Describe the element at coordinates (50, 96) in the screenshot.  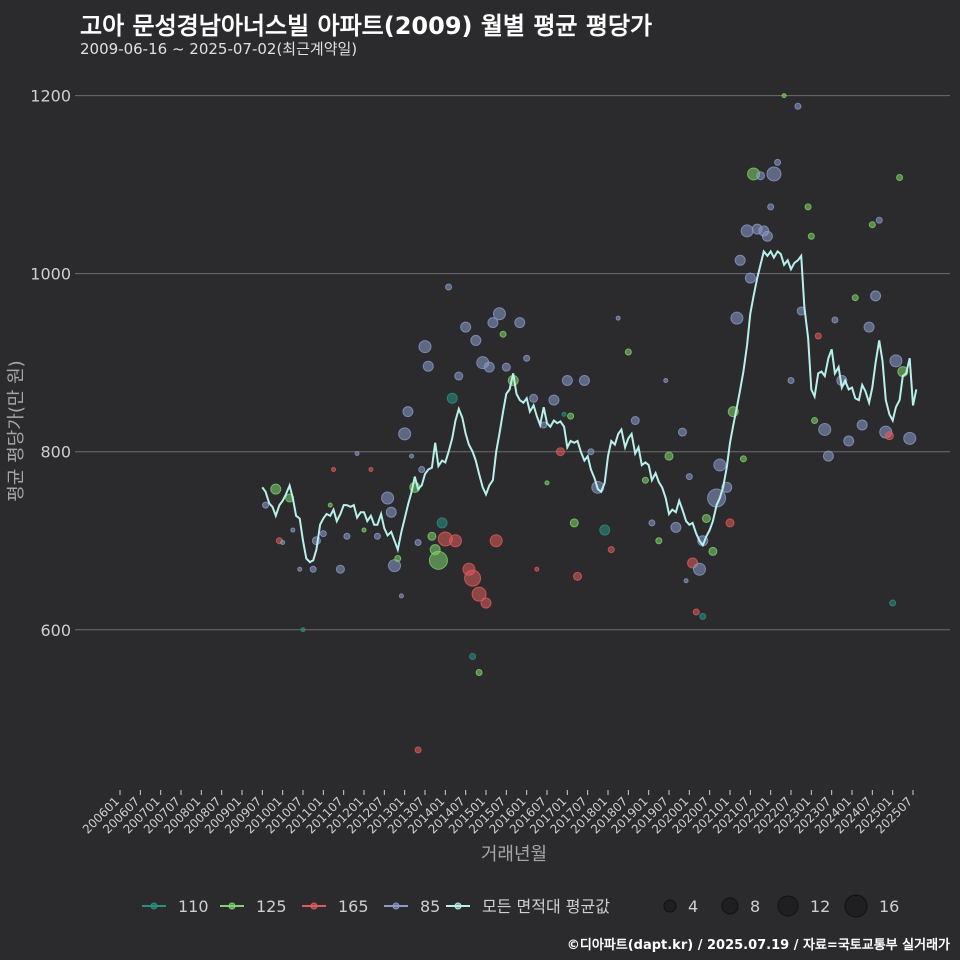
I see `y-tick-label: 1200` at that location.